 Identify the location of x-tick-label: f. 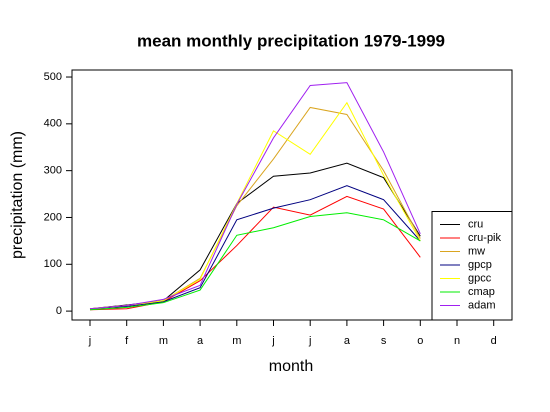
(127, 341).